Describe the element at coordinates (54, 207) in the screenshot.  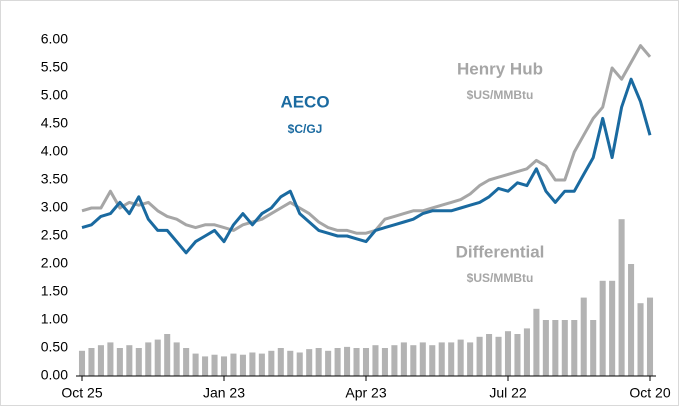
I see `y-tick-label: 3.00` at that location.